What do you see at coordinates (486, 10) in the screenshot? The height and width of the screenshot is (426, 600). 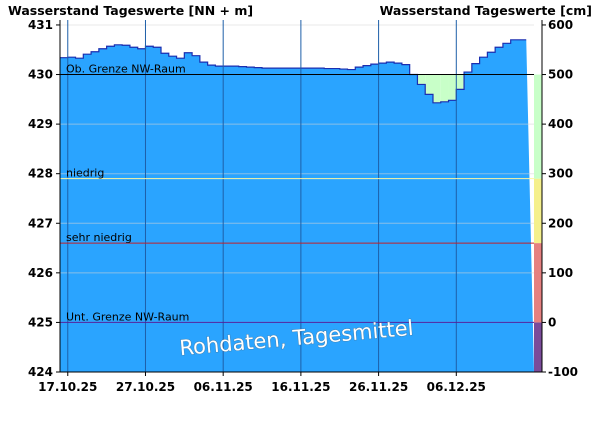 I see `right-axis-title: Wasserstand Tageswerte [cm]` at bounding box center [486, 10].